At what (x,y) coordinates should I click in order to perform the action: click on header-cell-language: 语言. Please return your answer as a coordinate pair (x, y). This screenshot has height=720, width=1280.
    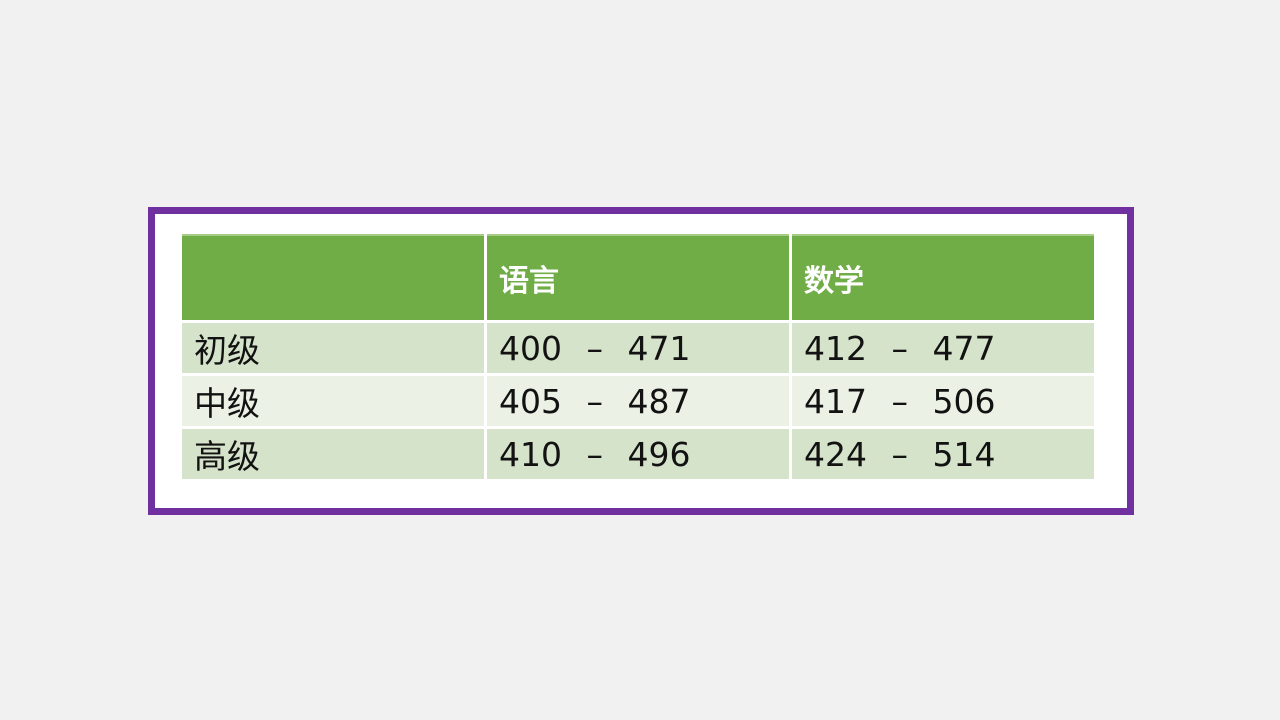
    Looking at the image, I should click on (638, 277).